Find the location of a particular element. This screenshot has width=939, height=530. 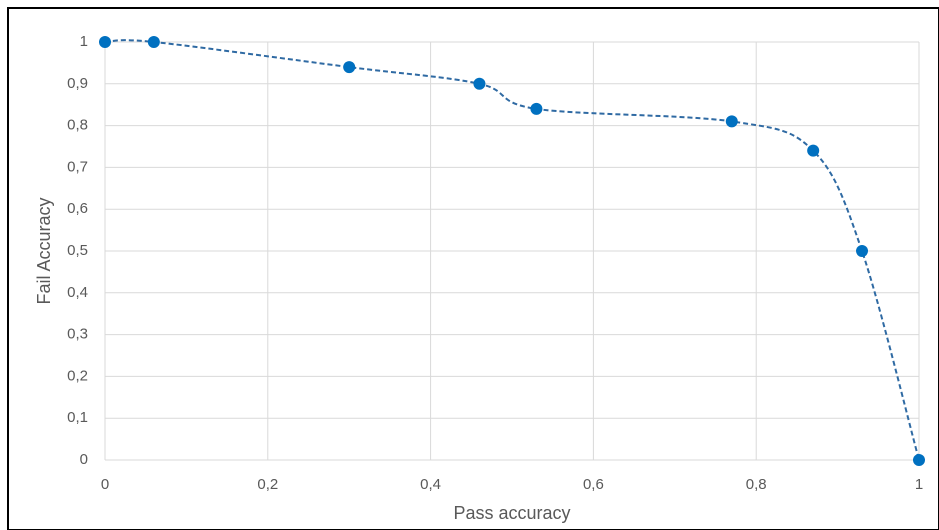

y-tick-label: 0,1 is located at coordinates (77, 417).